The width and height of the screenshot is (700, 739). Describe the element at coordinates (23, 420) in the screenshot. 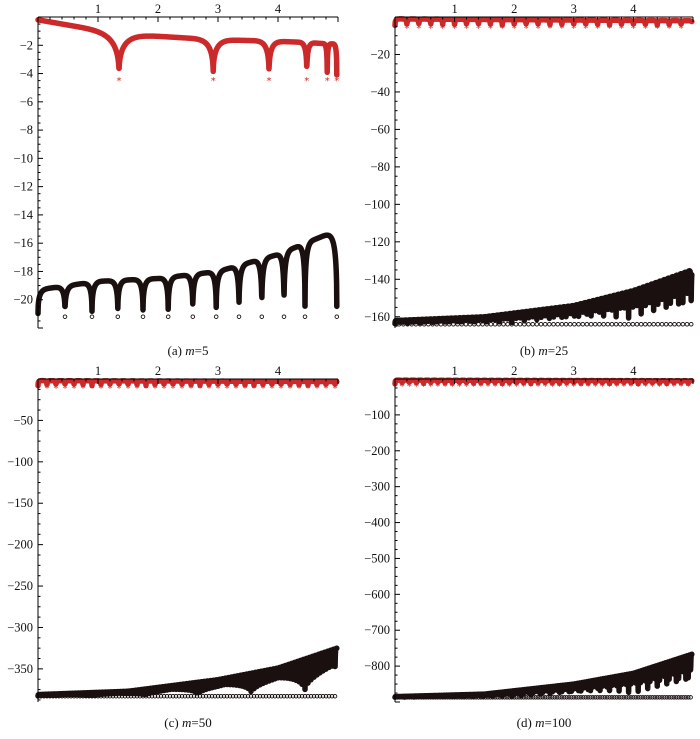

I see `y-tick-label: −50` at that location.